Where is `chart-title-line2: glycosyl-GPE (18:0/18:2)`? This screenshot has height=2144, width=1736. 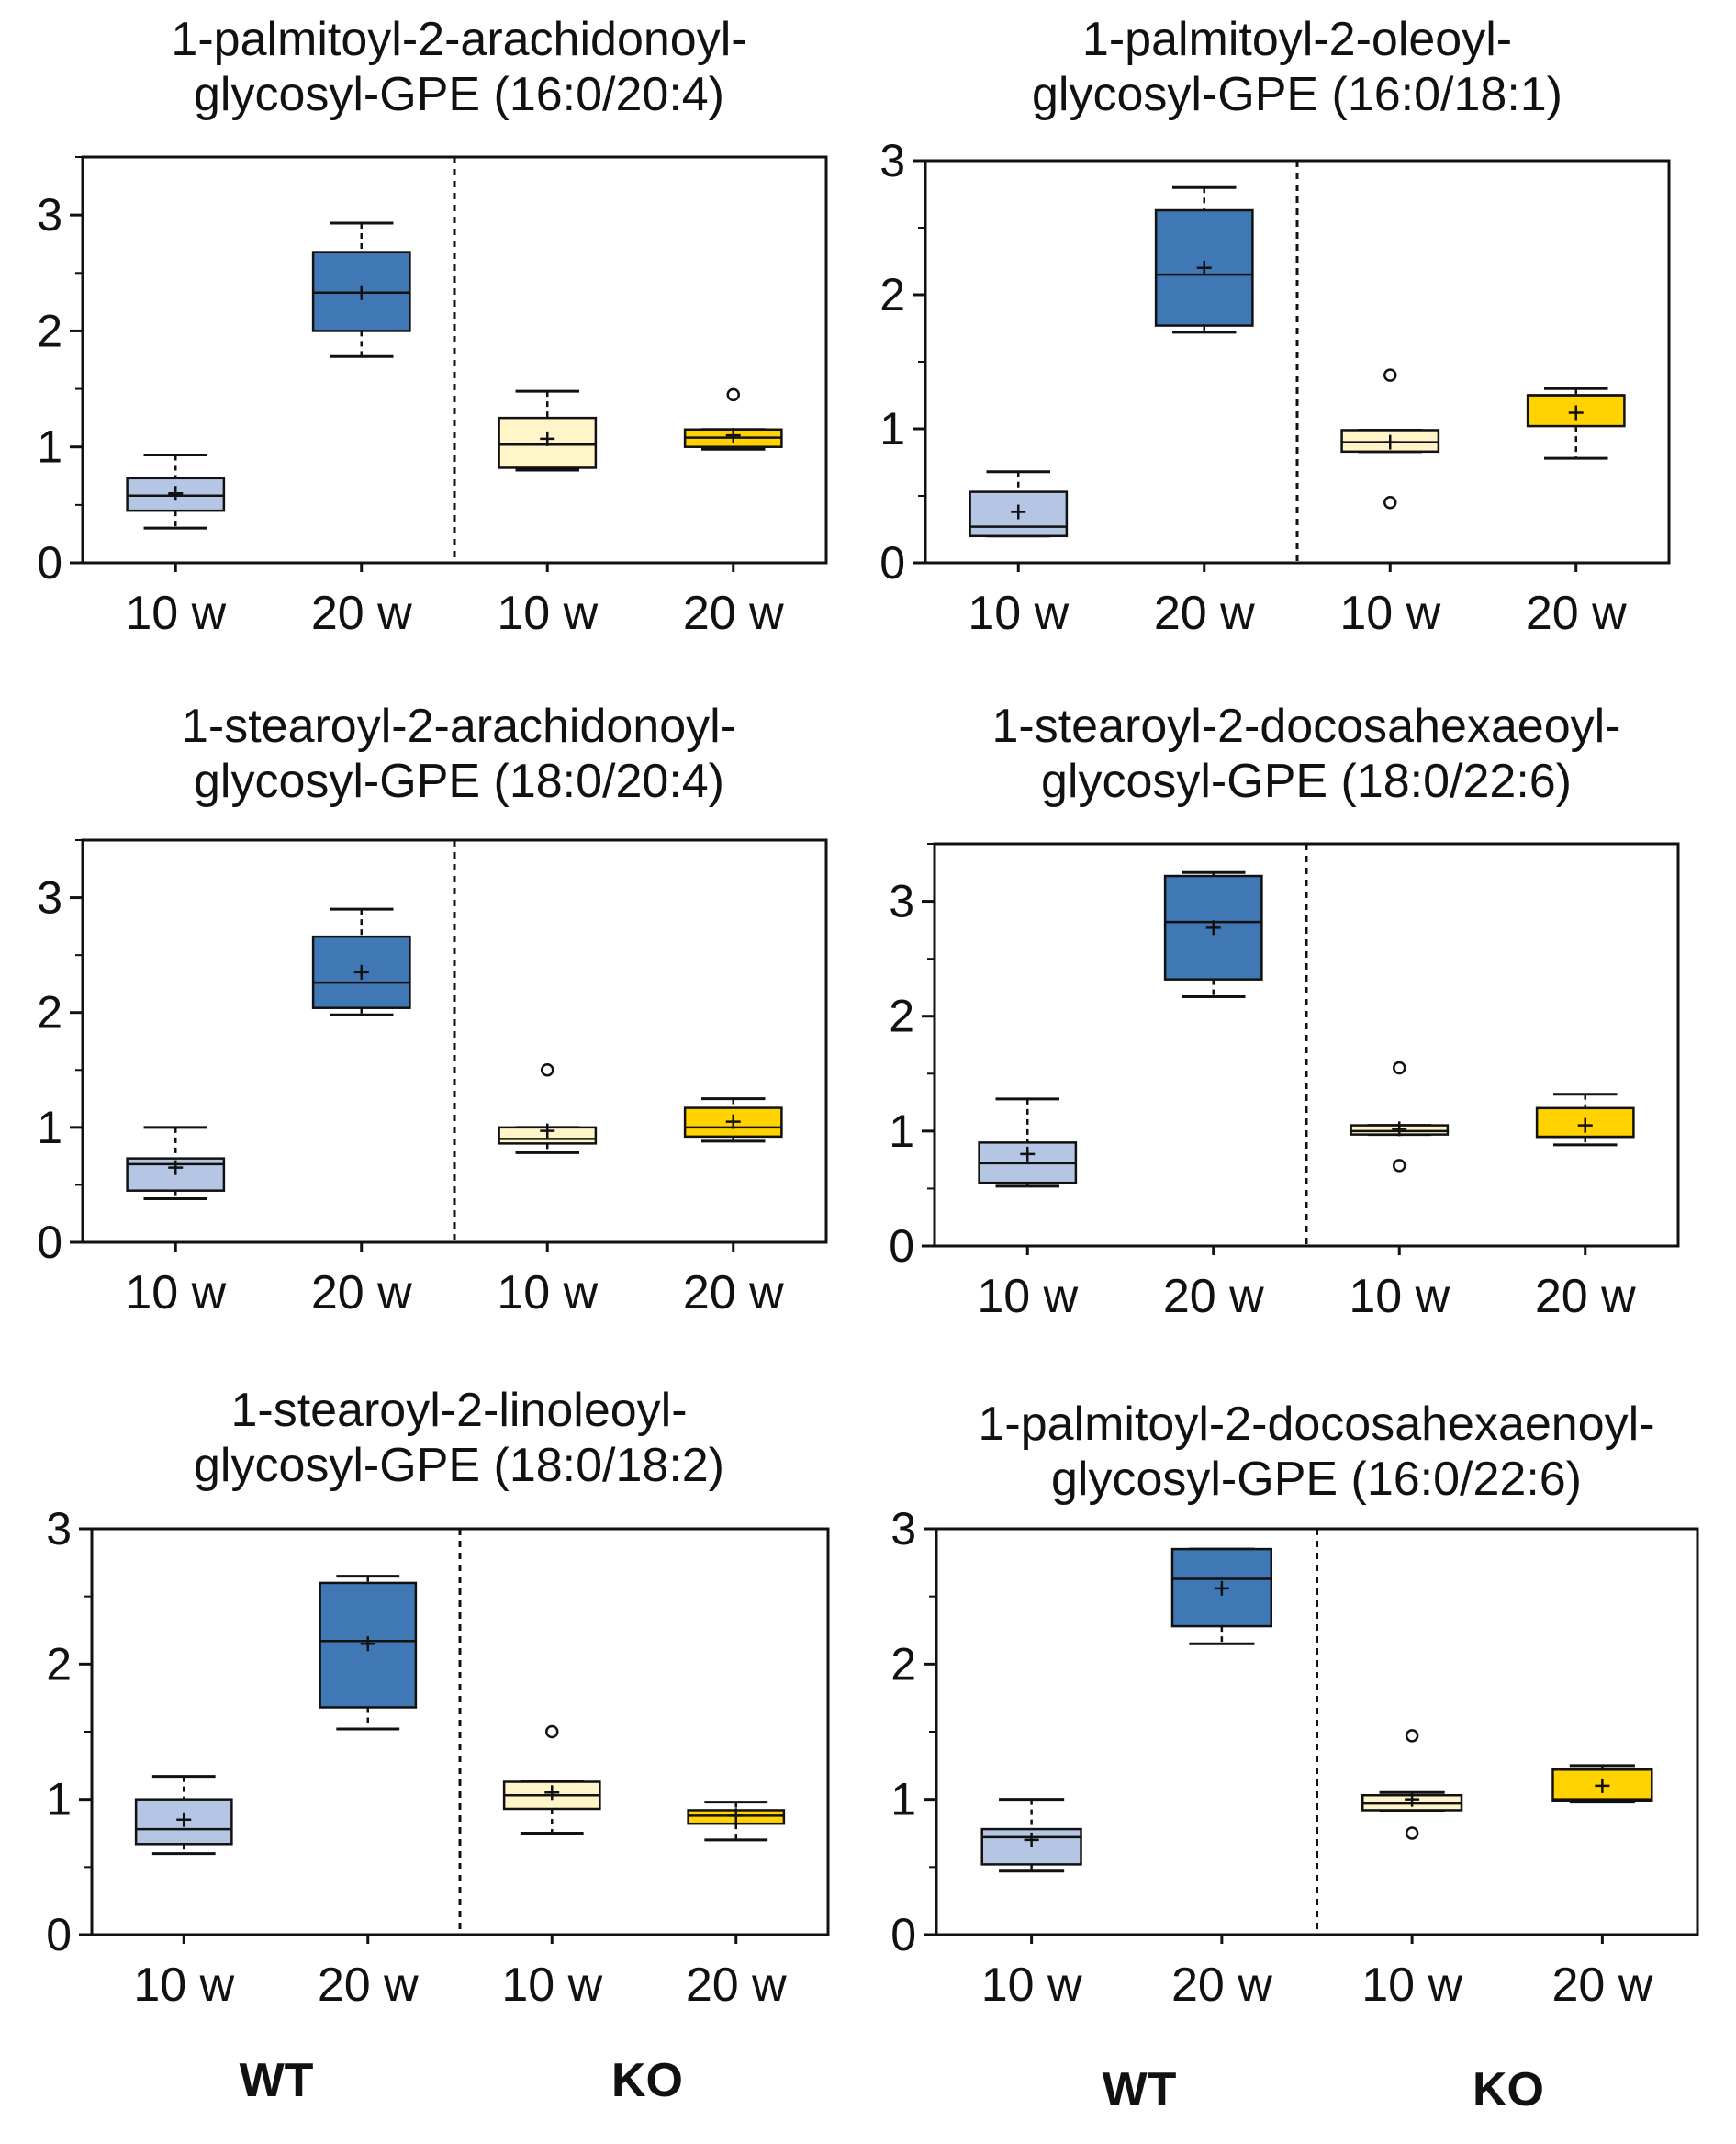 chart-title-line2: glycosyl-GPE (18:0/18:2) is located at coordinates (459, 1465).